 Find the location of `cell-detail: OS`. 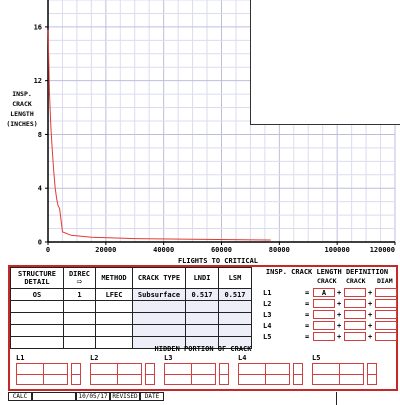

cell-detail: OS is located at coordinates (37, 294).